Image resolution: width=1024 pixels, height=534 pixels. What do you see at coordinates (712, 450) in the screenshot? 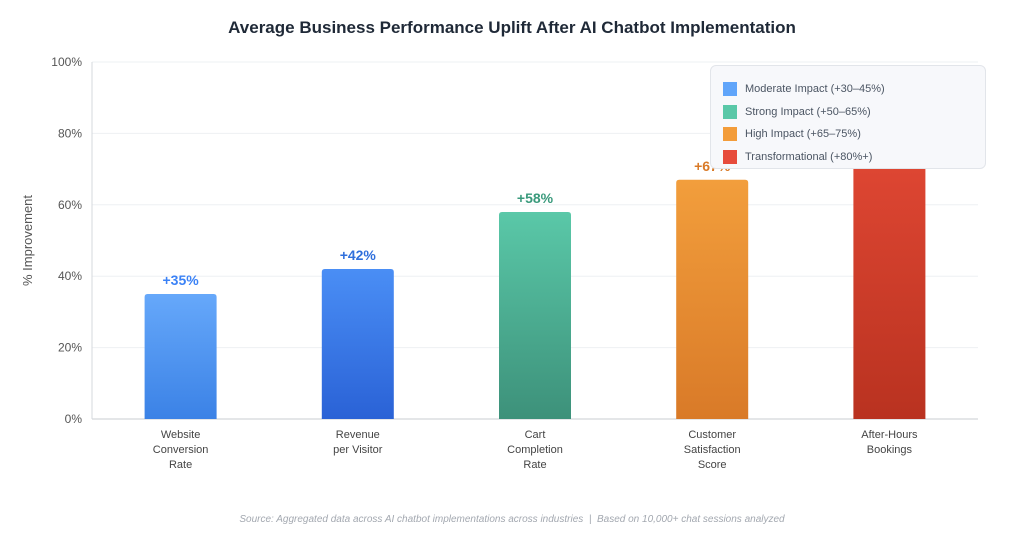
I see `x-tick-label: Satisfaction` at bounding box center [712, 450].